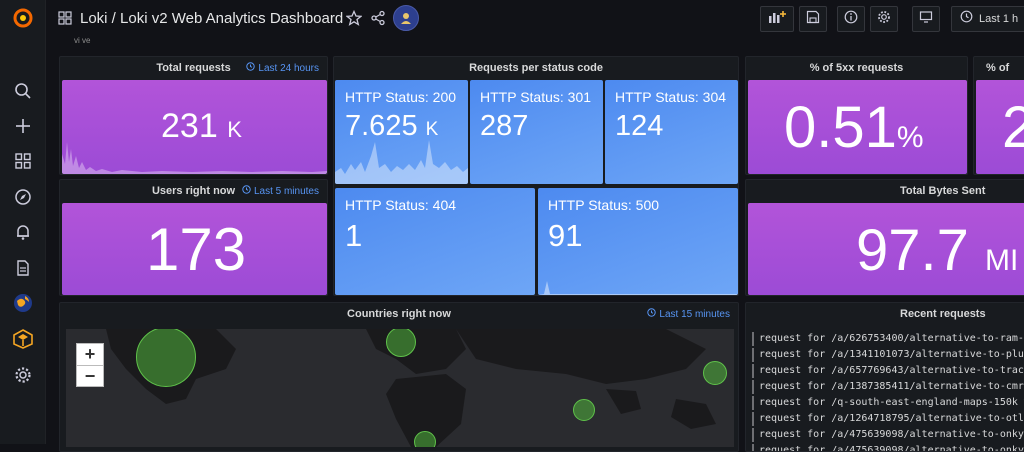 This screenshot has width=1024, height=452. I want to click on time-override-tag: Last 24 hours, so click(282, 68).